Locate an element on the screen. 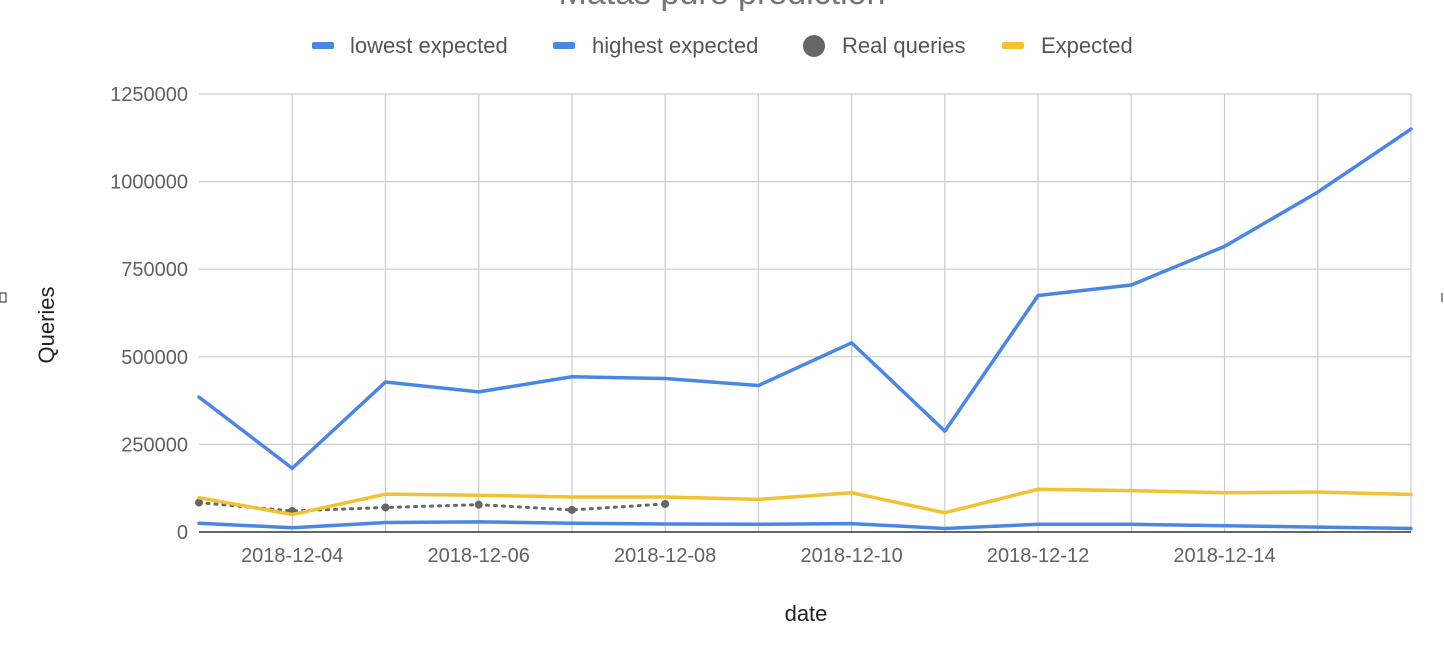 This screenshot has height=648, width=1444. series-line-real-queries is located at coordinates (432, 507).